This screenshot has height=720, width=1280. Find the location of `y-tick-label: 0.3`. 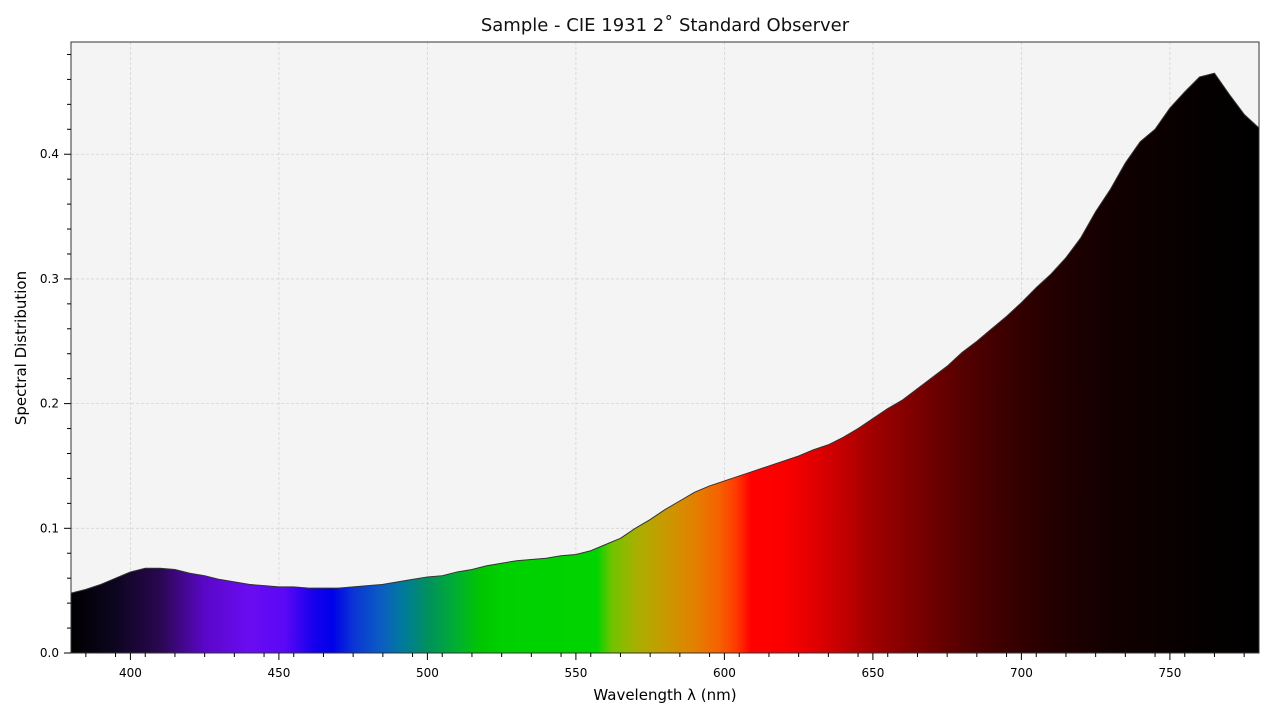

y-tick-label: 0.3 is located at coordinates (49, 279).